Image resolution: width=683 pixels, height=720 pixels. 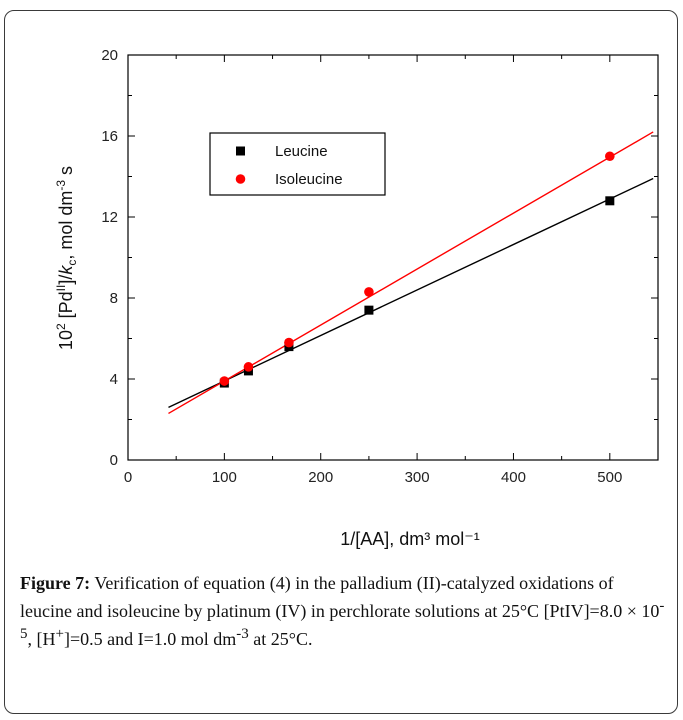 What do you see at coordinates (342, 620) in the screenshot?
I see `caption-exp1: -5` at bounding box center [342, 620].